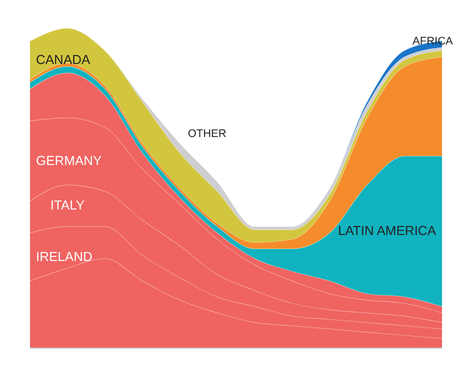  Describe the element at coordinates (64, 256) in the screenshot. I see `series-label: IRELAND` at that location.